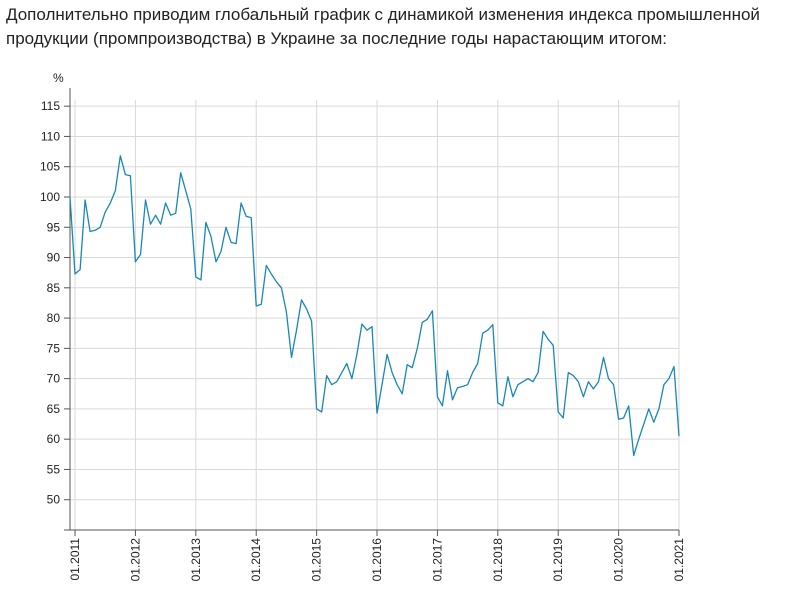  I want to click on x-tick-label: 01.2015, so click(317, 560).